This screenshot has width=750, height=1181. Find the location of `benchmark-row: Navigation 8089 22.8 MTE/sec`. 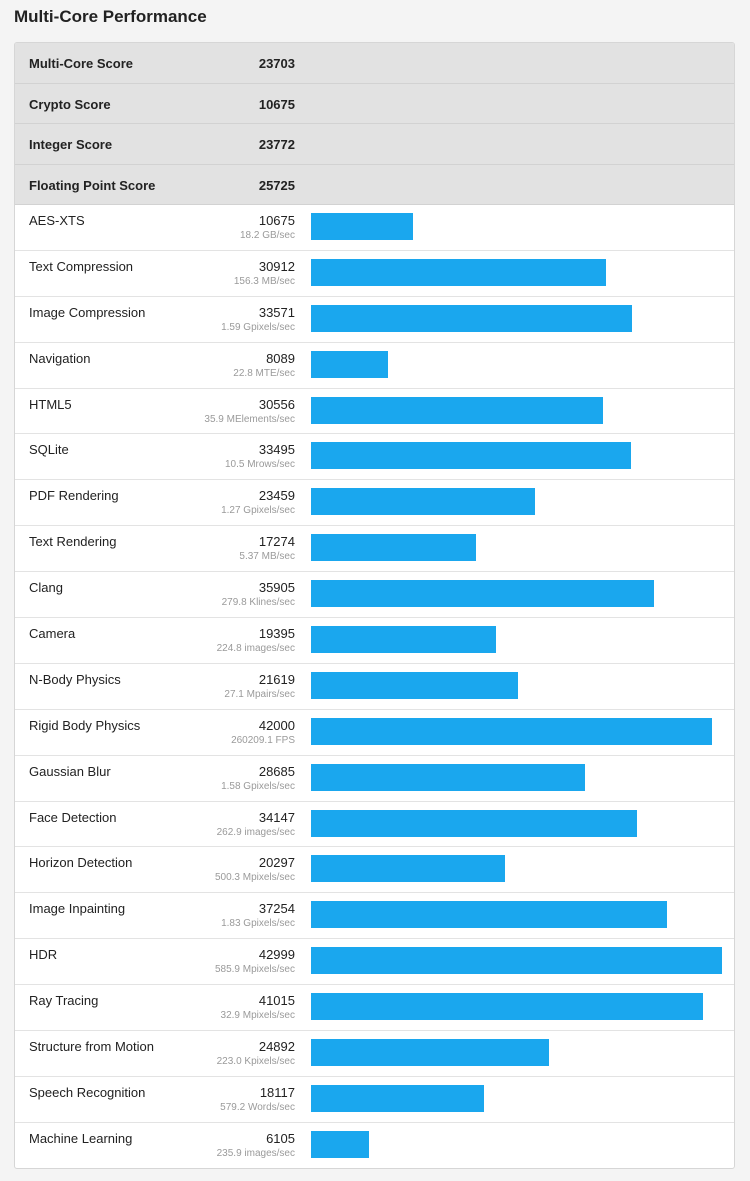

benchmark-row: Navigation 8089 22.8 MTE/sec is located at coordinates (374, 366).